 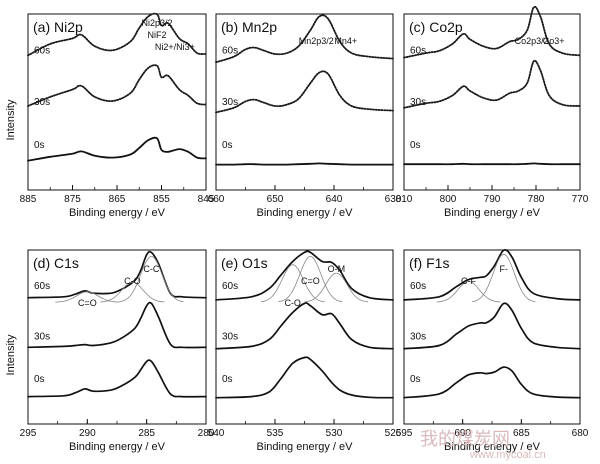 What do you see at coordinates (316, 41) in the screenshot?
I see `peak-label: Mn2p3/2` at bounding box center [316, 41].